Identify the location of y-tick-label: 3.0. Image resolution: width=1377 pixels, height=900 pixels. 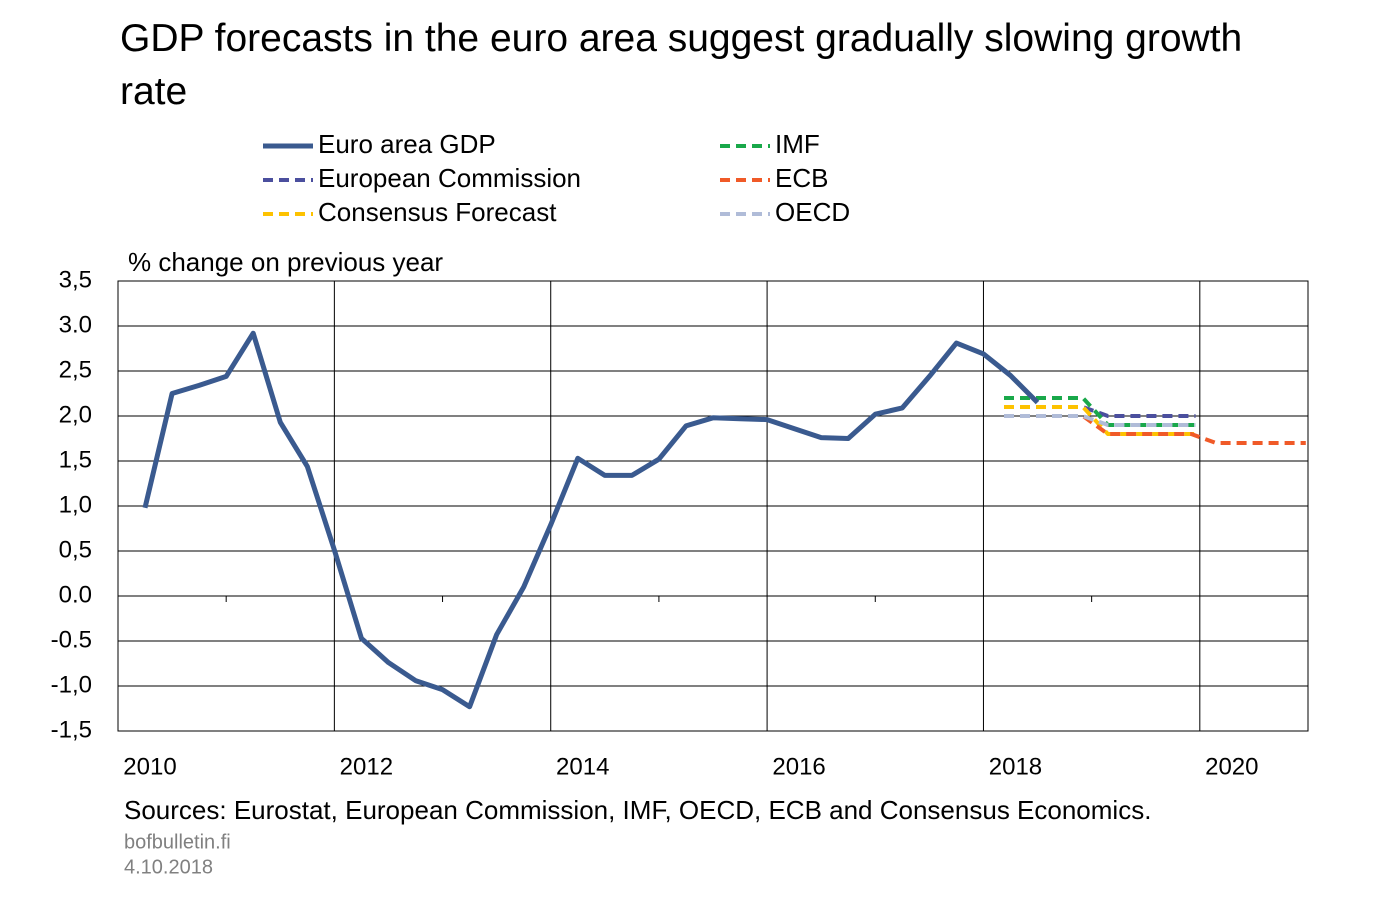
(75, 324).